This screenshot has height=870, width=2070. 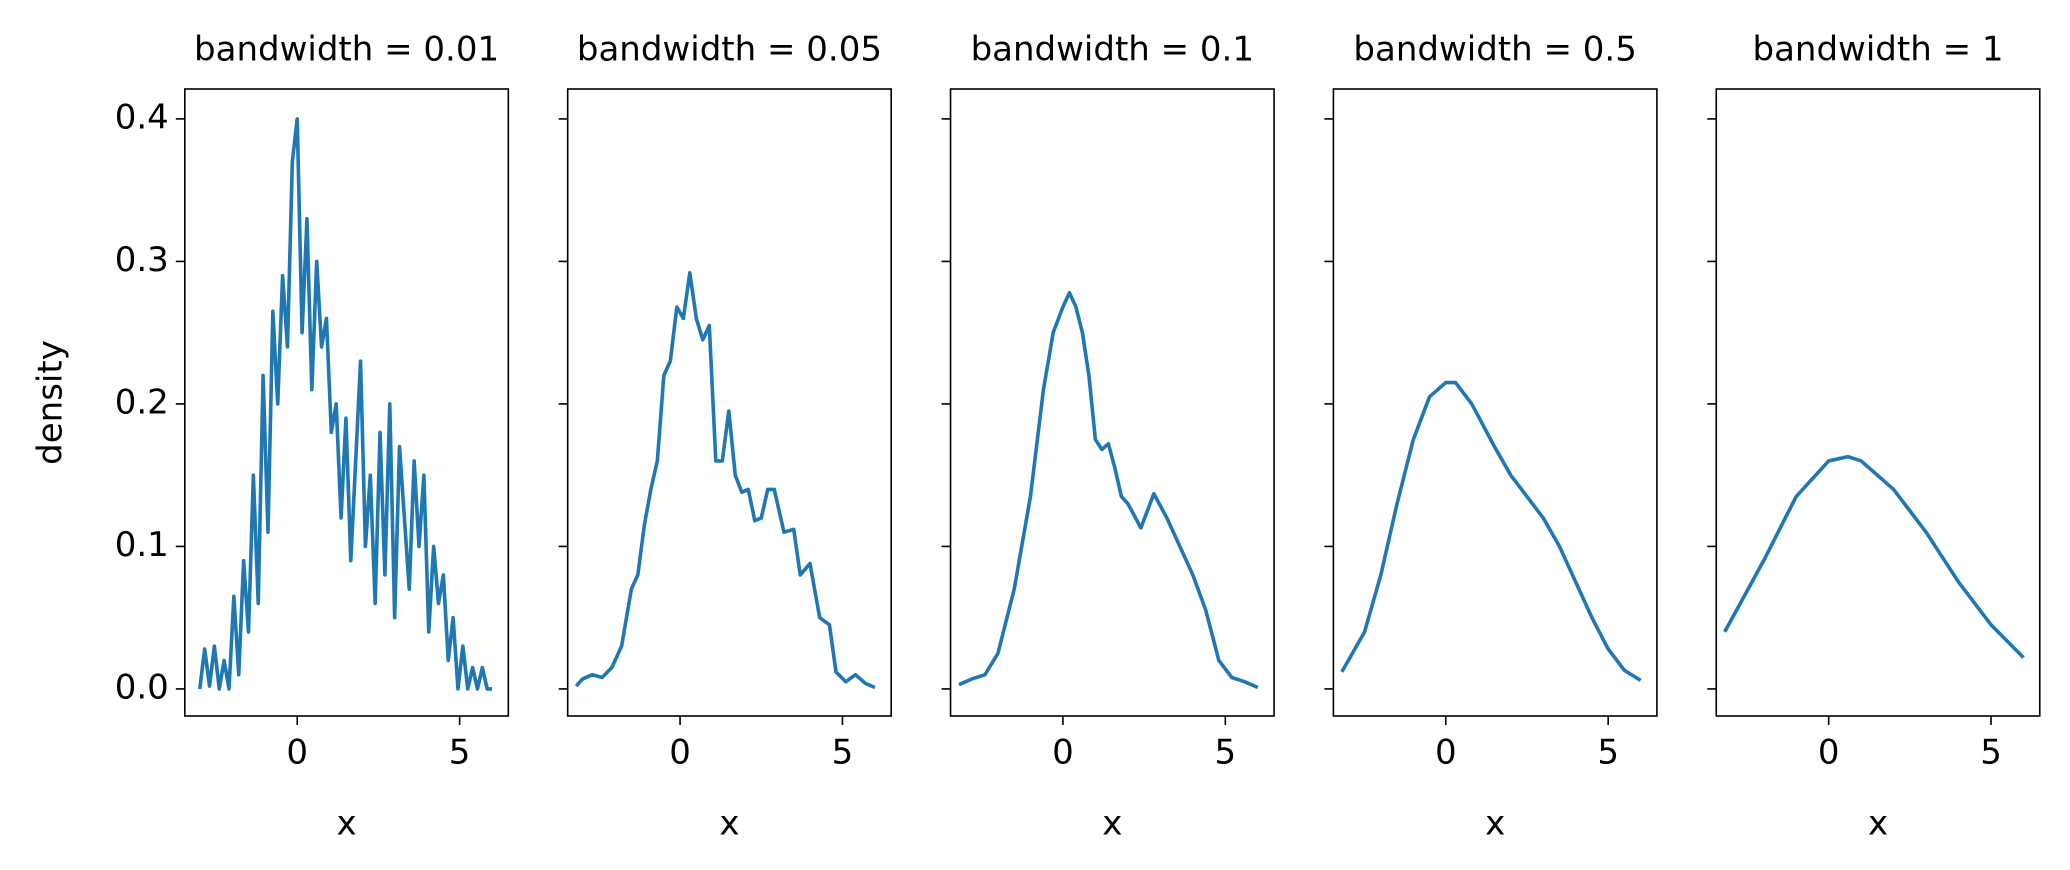 I want to click on panel-title: bandwidth = 0.05, so click(x=729, y=50).